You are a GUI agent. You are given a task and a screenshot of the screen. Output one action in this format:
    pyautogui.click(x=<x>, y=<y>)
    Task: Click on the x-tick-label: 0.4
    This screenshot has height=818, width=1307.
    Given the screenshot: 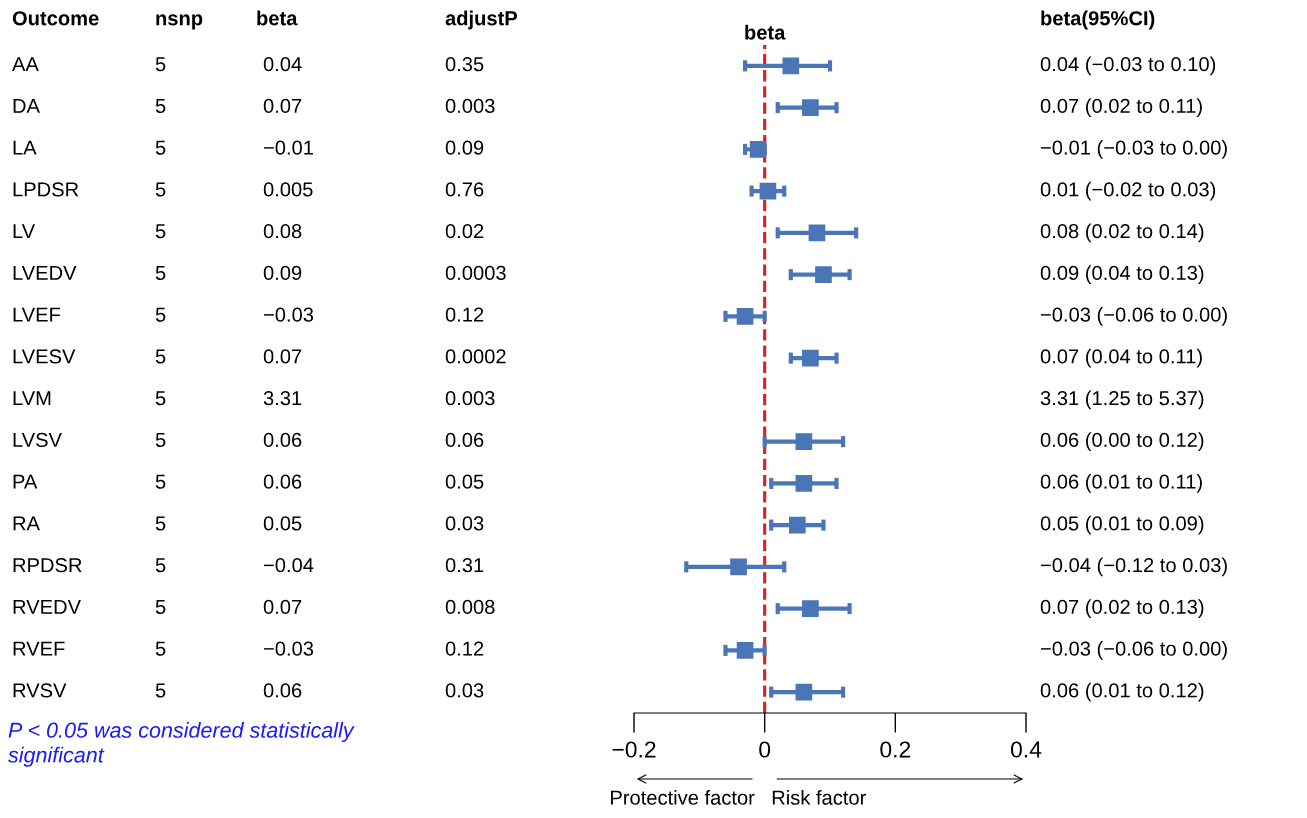 What is the action you would take?
    pyautogui.click(x=1026, y=749)
    